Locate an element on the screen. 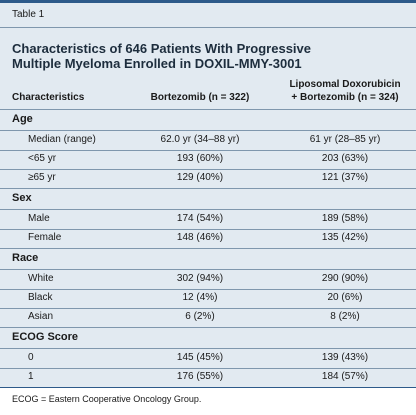  cell: 62.0 yr (34–88 yr) is located at coordinates (200, 139).